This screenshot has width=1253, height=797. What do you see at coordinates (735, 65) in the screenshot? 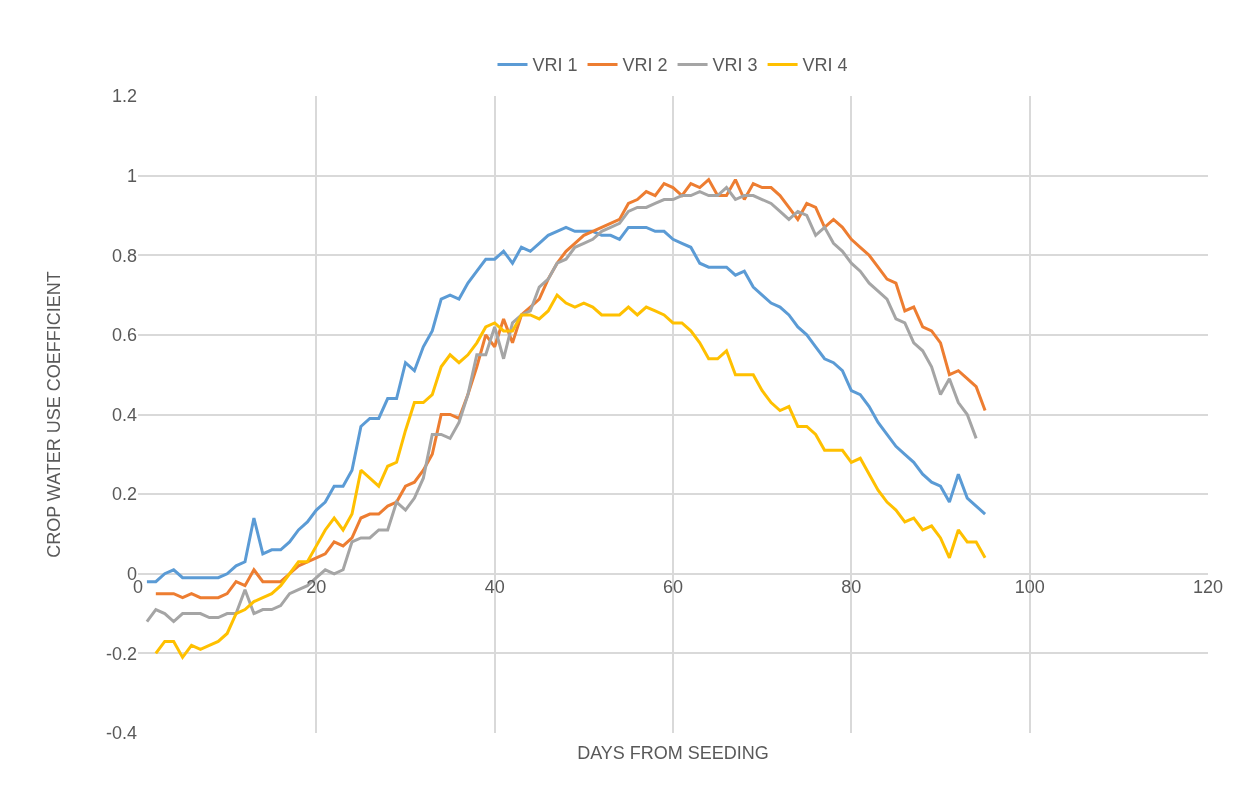
I see `legend-label: VRI 3` at bounding box center [735, 65].